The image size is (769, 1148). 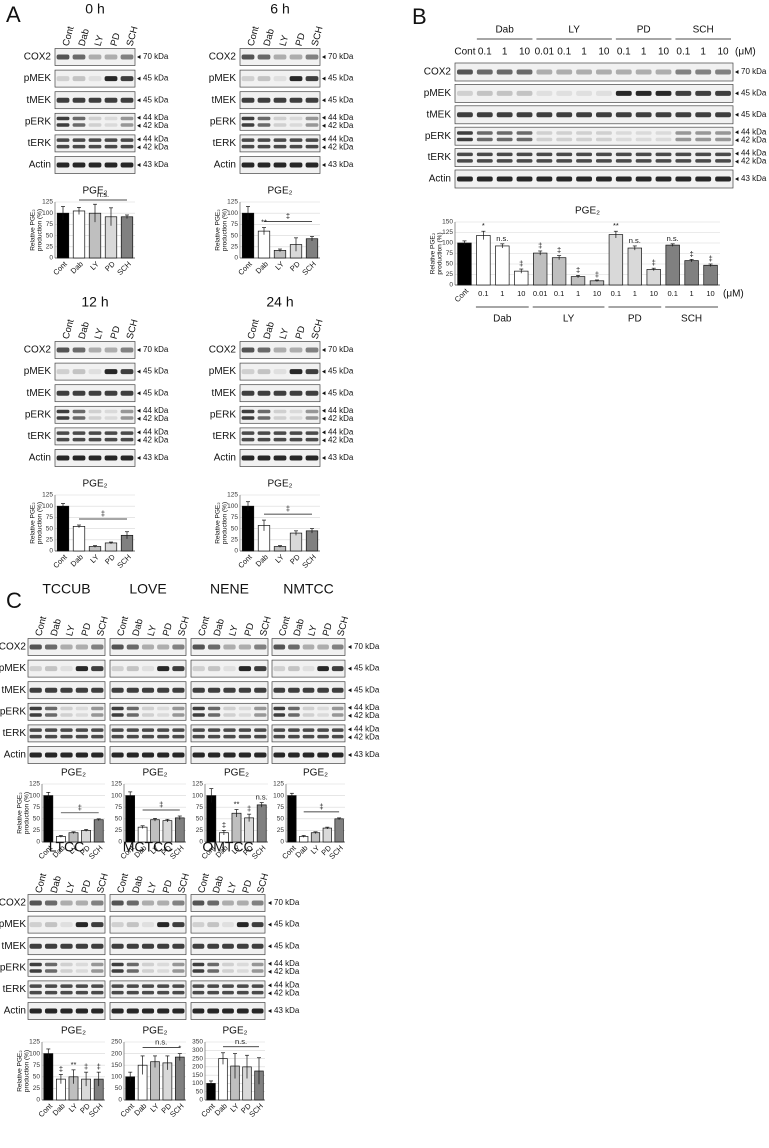 I want to click on lane-label: Dab, so click(x=269, y=331).